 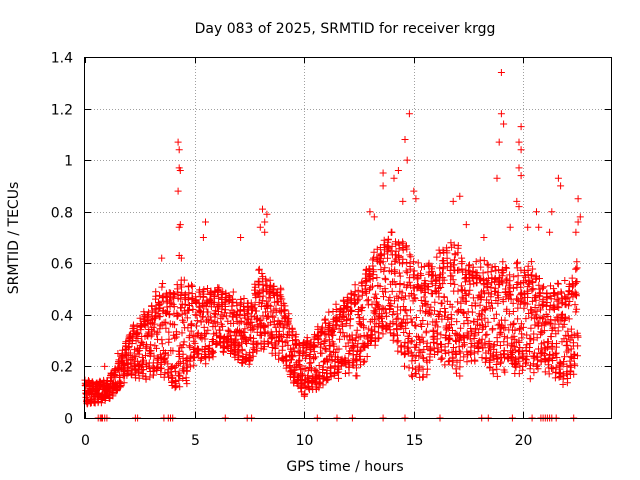 I want to click on y-tick-label: 0.8, so click(x=62, y=214).